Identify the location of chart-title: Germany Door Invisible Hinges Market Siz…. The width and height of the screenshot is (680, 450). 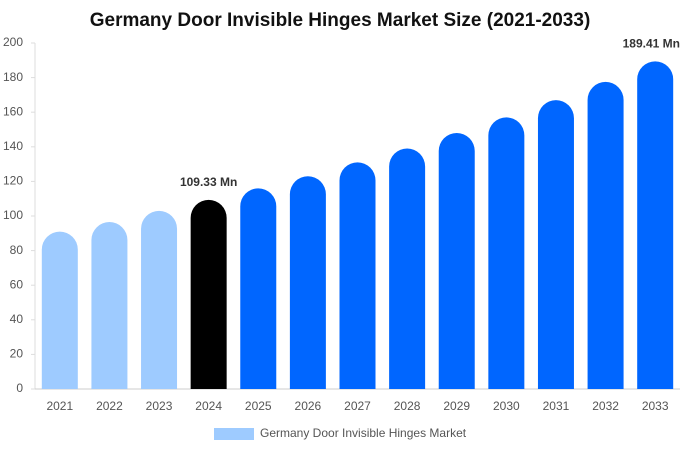
(340, 20).